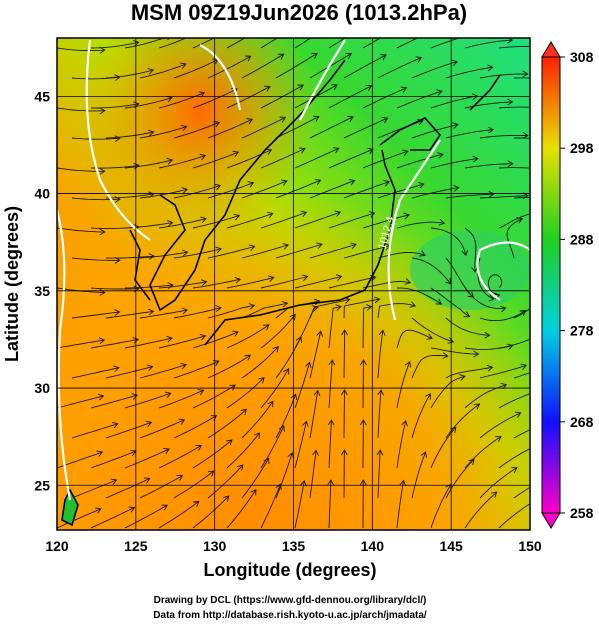 Image resolution: width=599 pixels, height=630 pixels. I want to click on colorbar-tick-label: 268, so click(582, 422).